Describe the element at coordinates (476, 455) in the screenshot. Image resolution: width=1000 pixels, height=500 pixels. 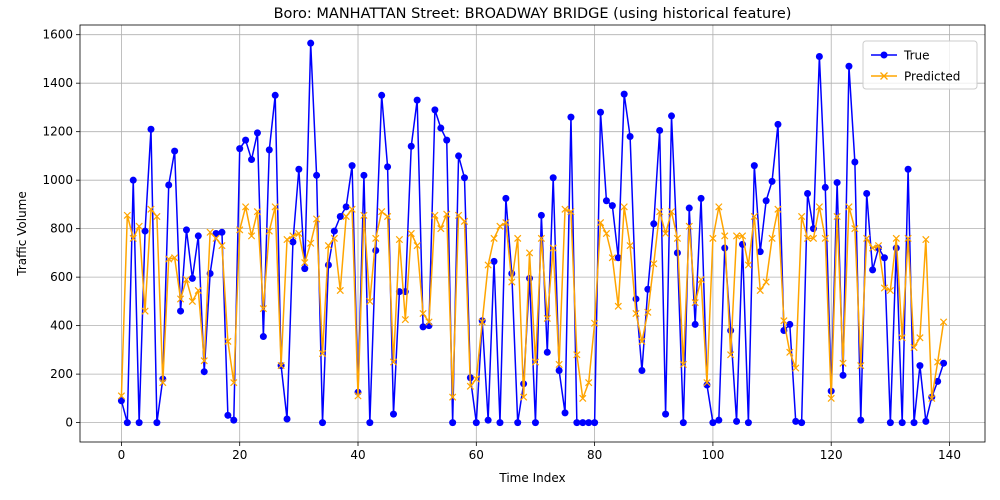
I see `x-tick-label: 60` at that location.